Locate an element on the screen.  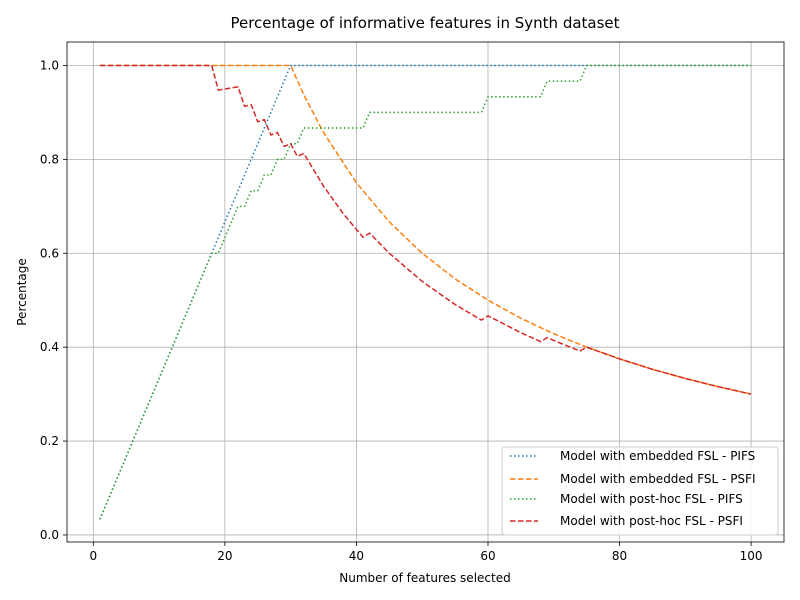
y-tick-label: 0.2 is located at coordinates (49, 441).